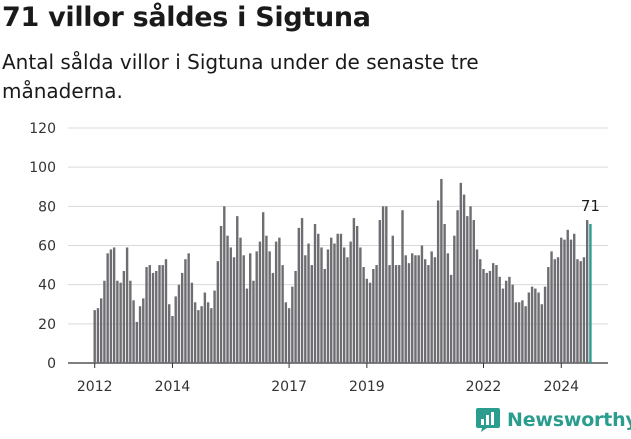 This screenshot has height=439, width=631. Describe the element at coordinates (47, 207) in the screenshot. I see `y-tick-label: 80` at that location.